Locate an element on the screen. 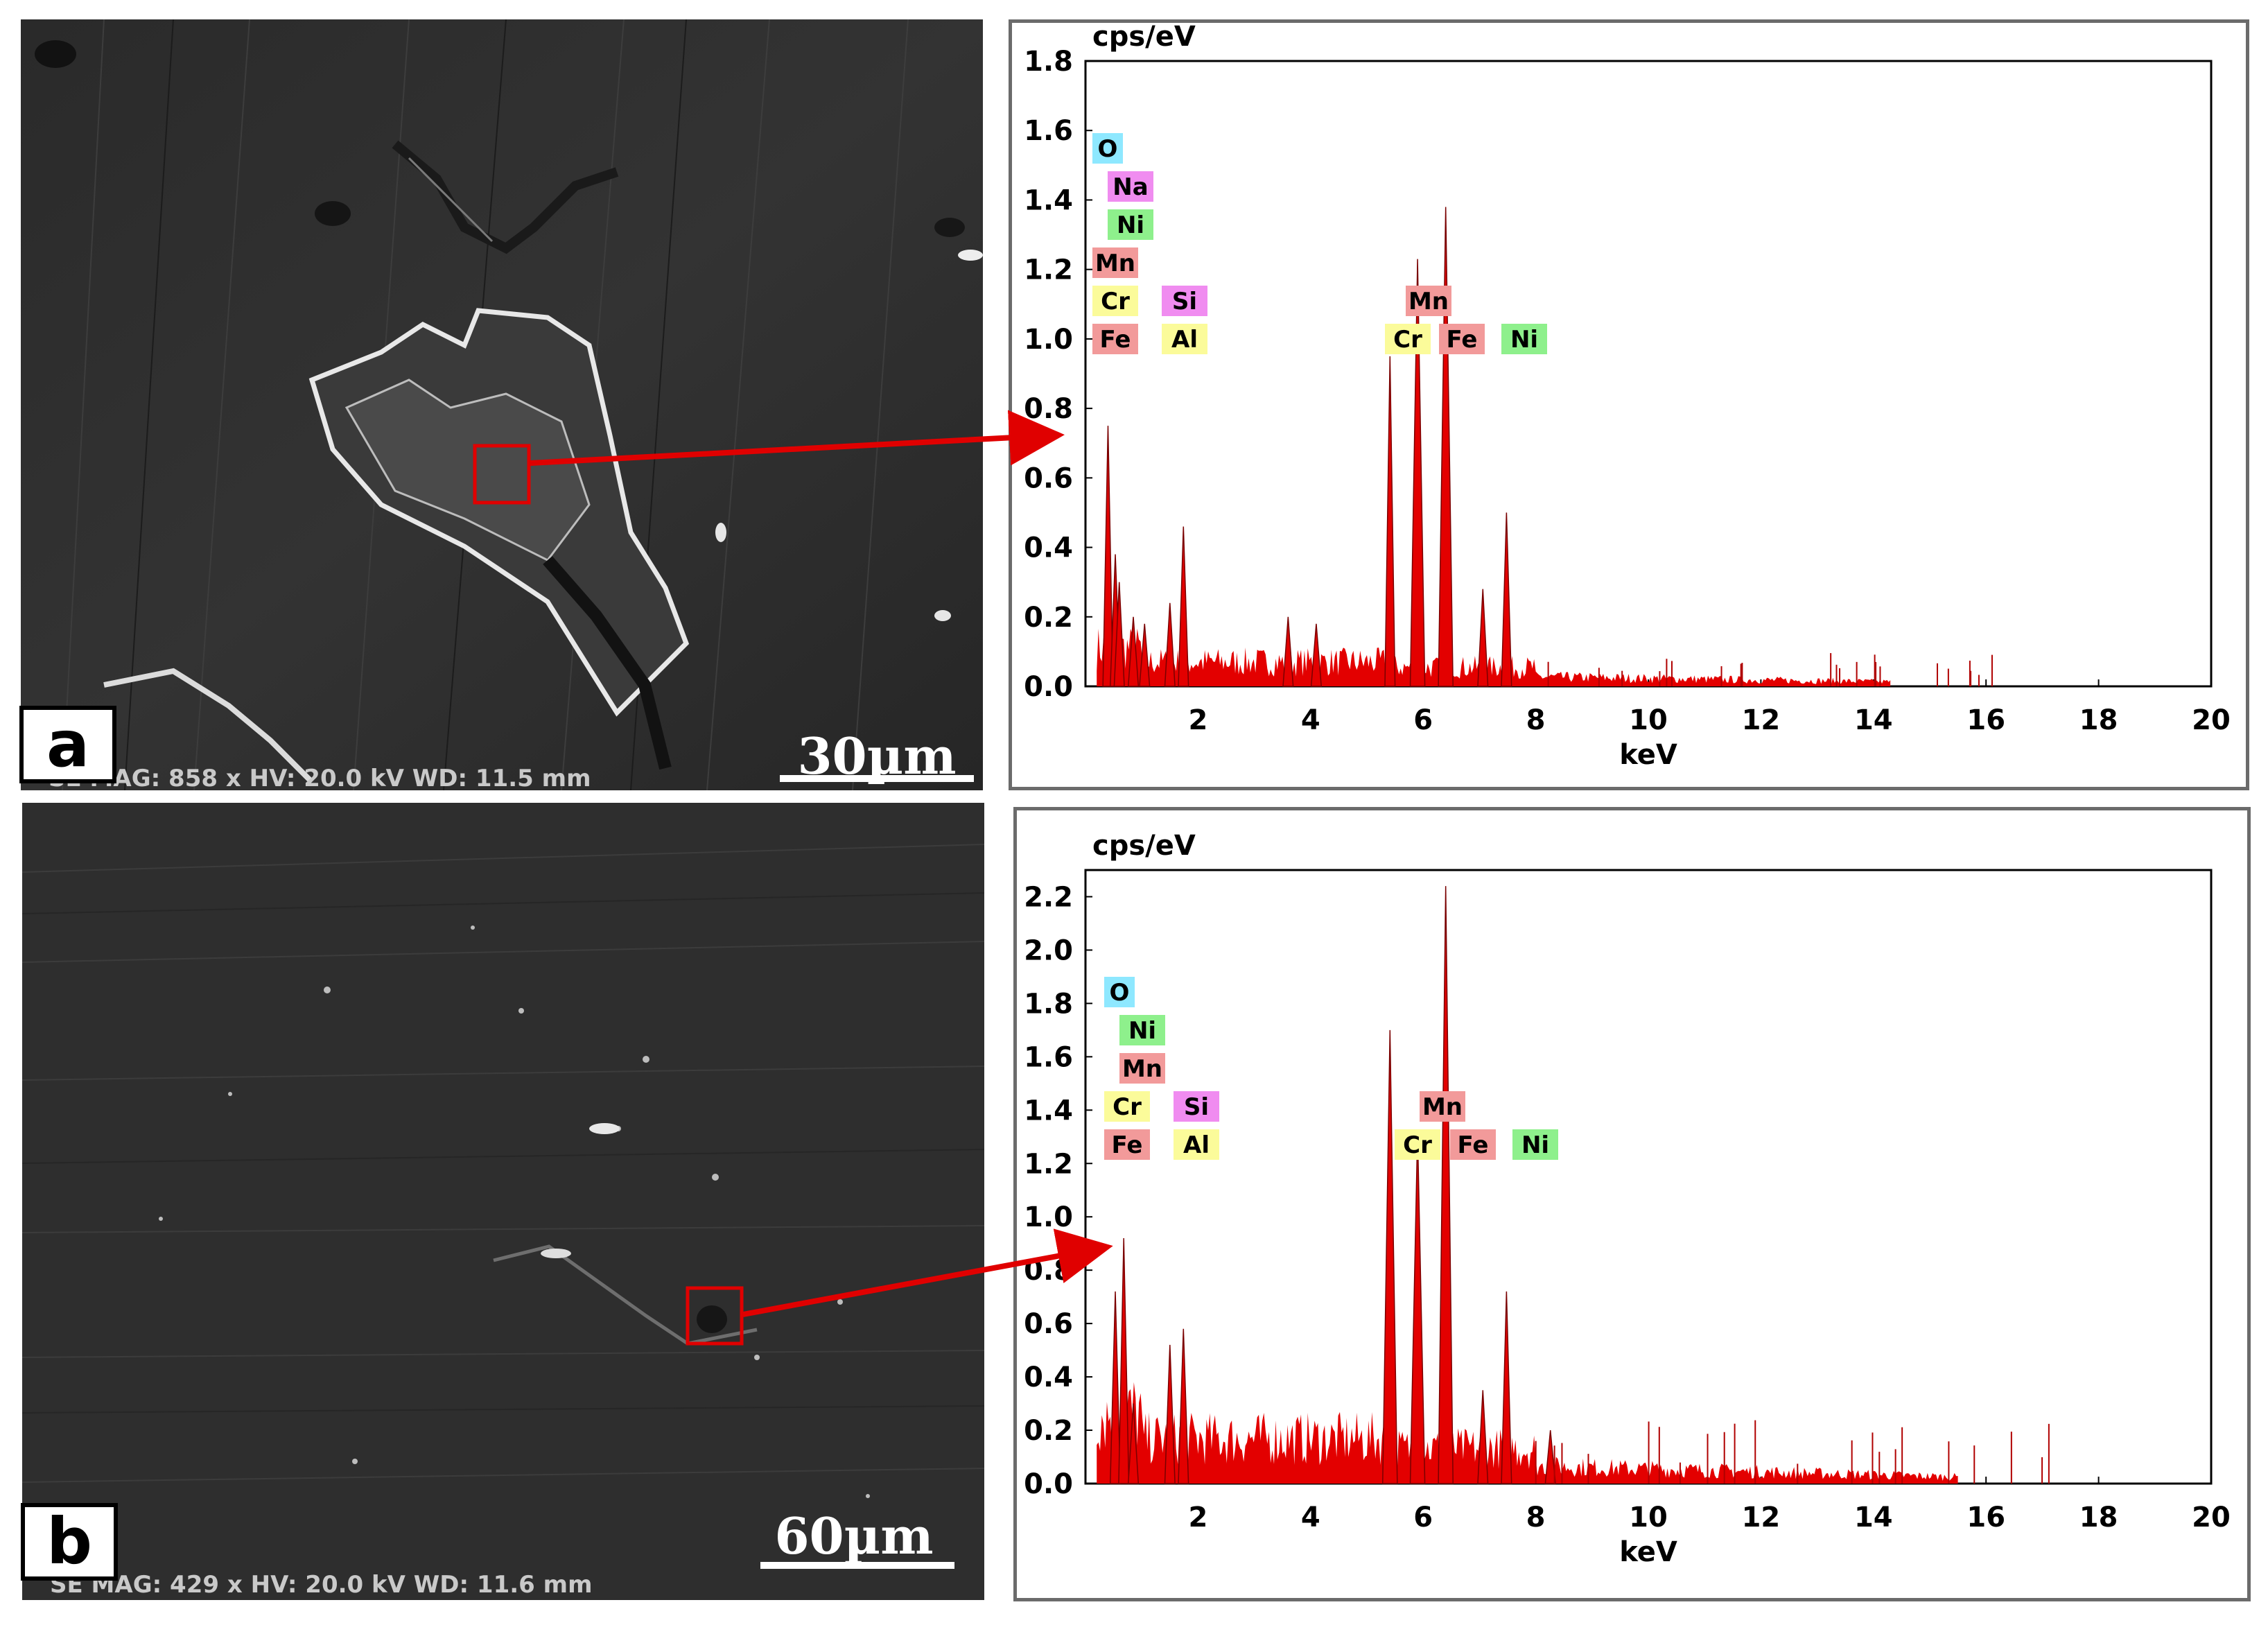  selection-box-b is located at coordinates (715, 1316).